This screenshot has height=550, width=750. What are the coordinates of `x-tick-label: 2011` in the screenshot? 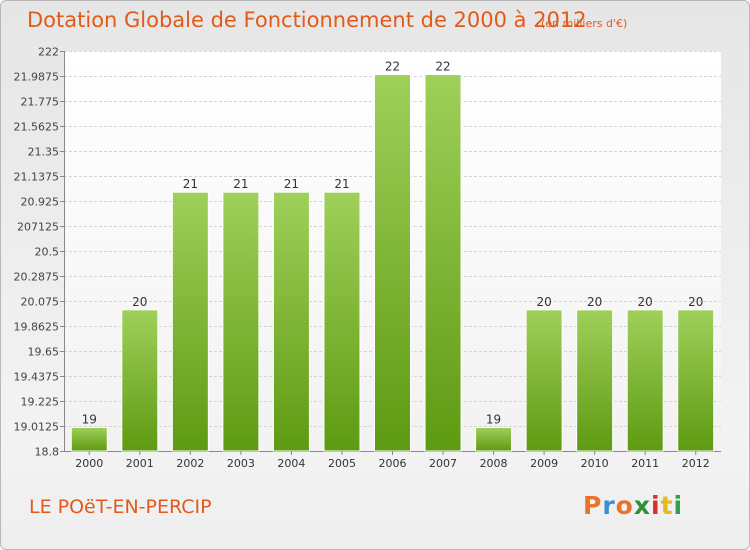 It's located at (645, 463).